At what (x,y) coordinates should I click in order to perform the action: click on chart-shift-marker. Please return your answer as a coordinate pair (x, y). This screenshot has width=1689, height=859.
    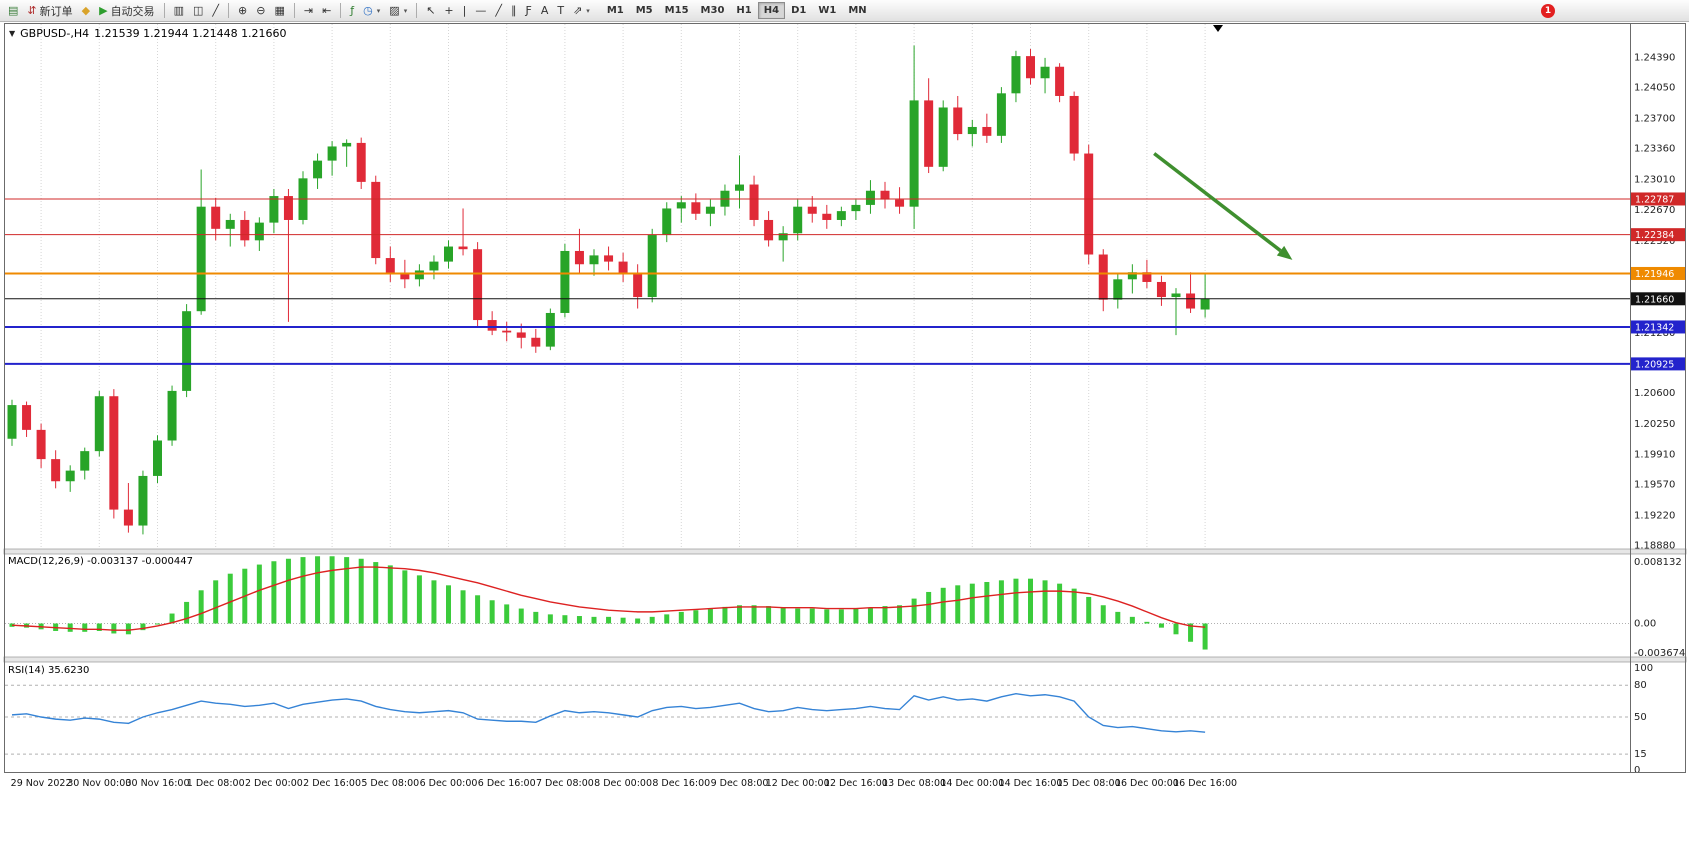
    Looking at the image, I should click on (1218, 28).